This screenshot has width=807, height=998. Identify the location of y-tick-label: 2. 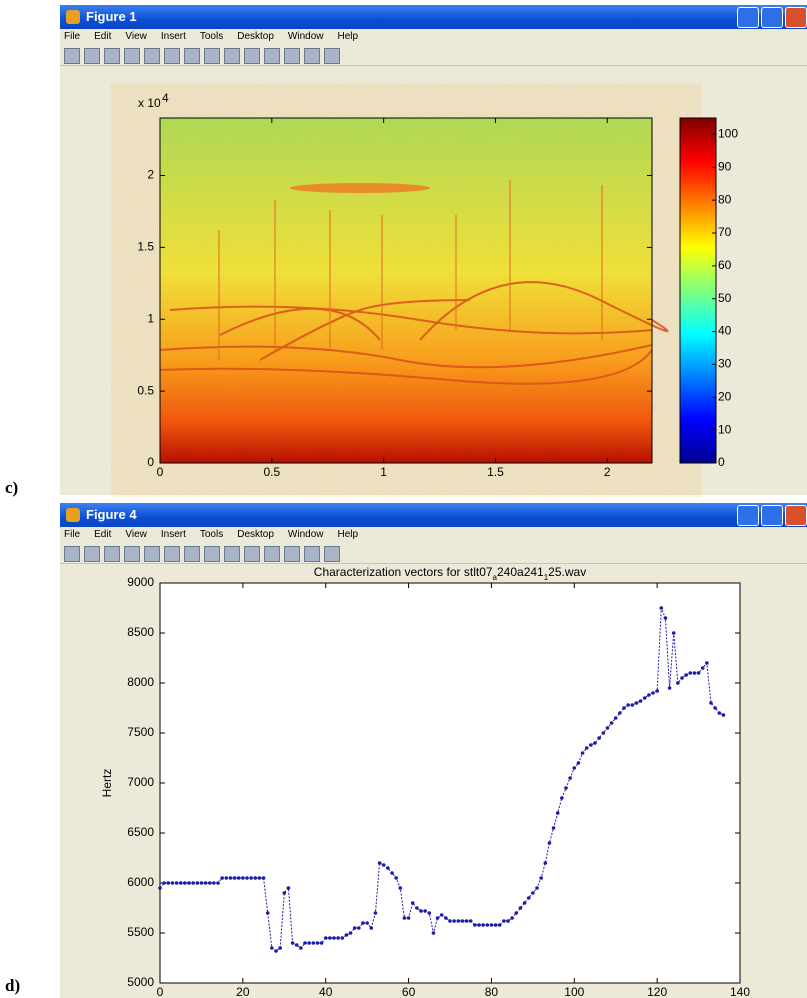
(150, 175).